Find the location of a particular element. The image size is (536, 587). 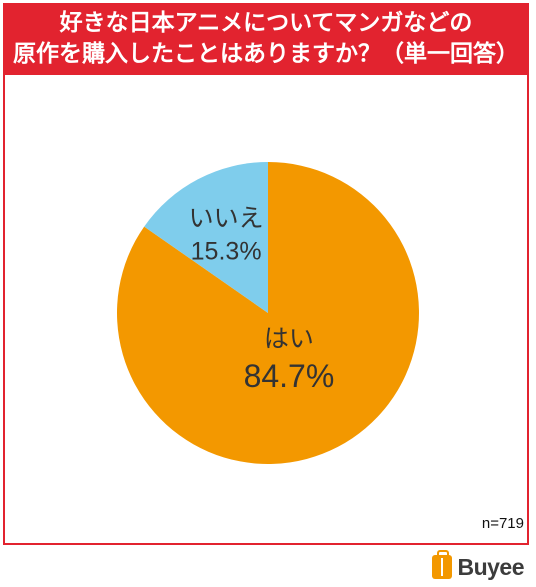

title-line-2: 原作を購入したことはありますか？（単一回答） is located at coordinates (266, 54).